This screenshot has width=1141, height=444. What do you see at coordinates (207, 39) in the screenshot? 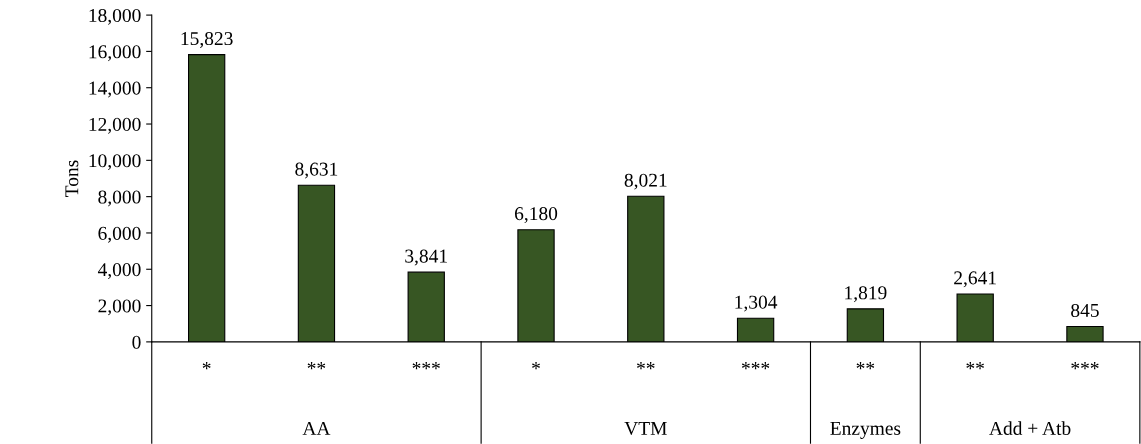
I see `data-label: 15,823` at bounding box center [207, 39].